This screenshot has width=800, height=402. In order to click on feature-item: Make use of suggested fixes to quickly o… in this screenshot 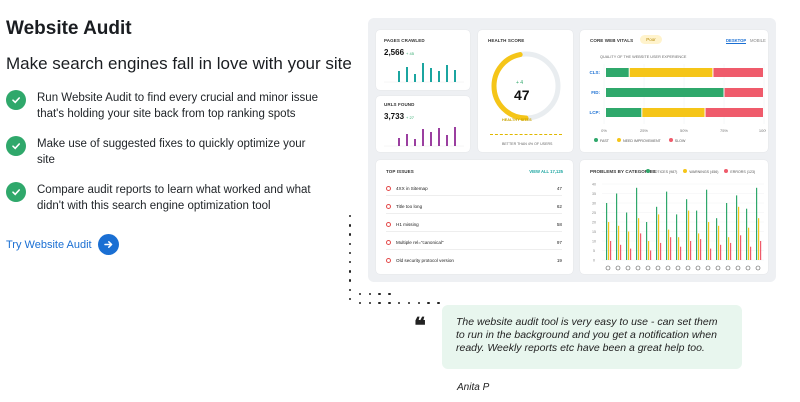, I will do `click(166, 152)`.